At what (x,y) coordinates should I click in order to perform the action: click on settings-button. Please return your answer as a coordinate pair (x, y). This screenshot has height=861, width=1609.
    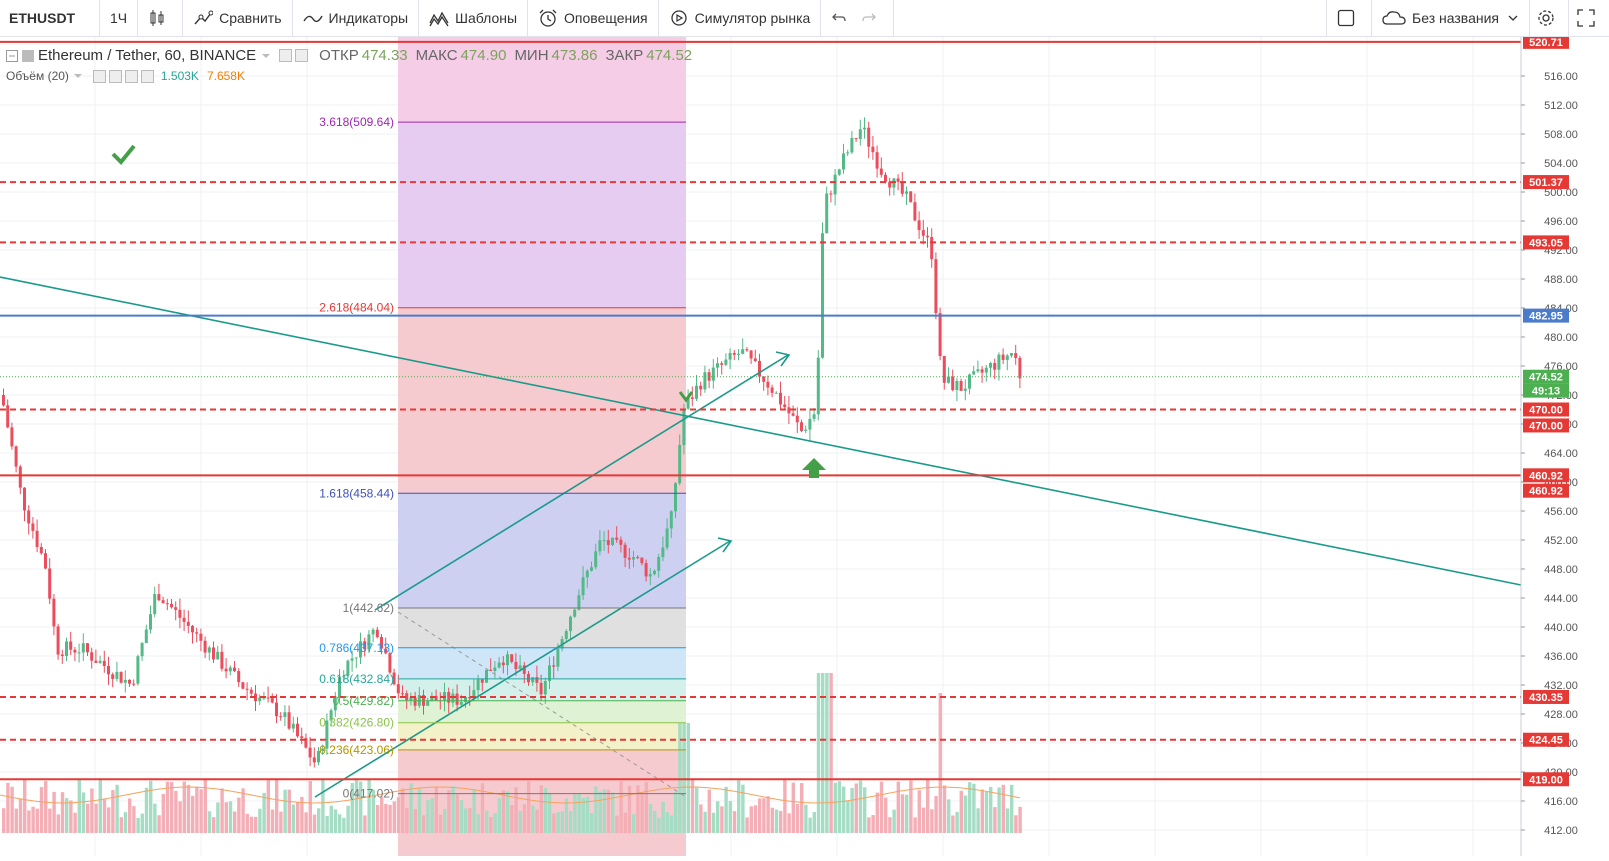
    Looking at the image, I should click on (1549, 18).